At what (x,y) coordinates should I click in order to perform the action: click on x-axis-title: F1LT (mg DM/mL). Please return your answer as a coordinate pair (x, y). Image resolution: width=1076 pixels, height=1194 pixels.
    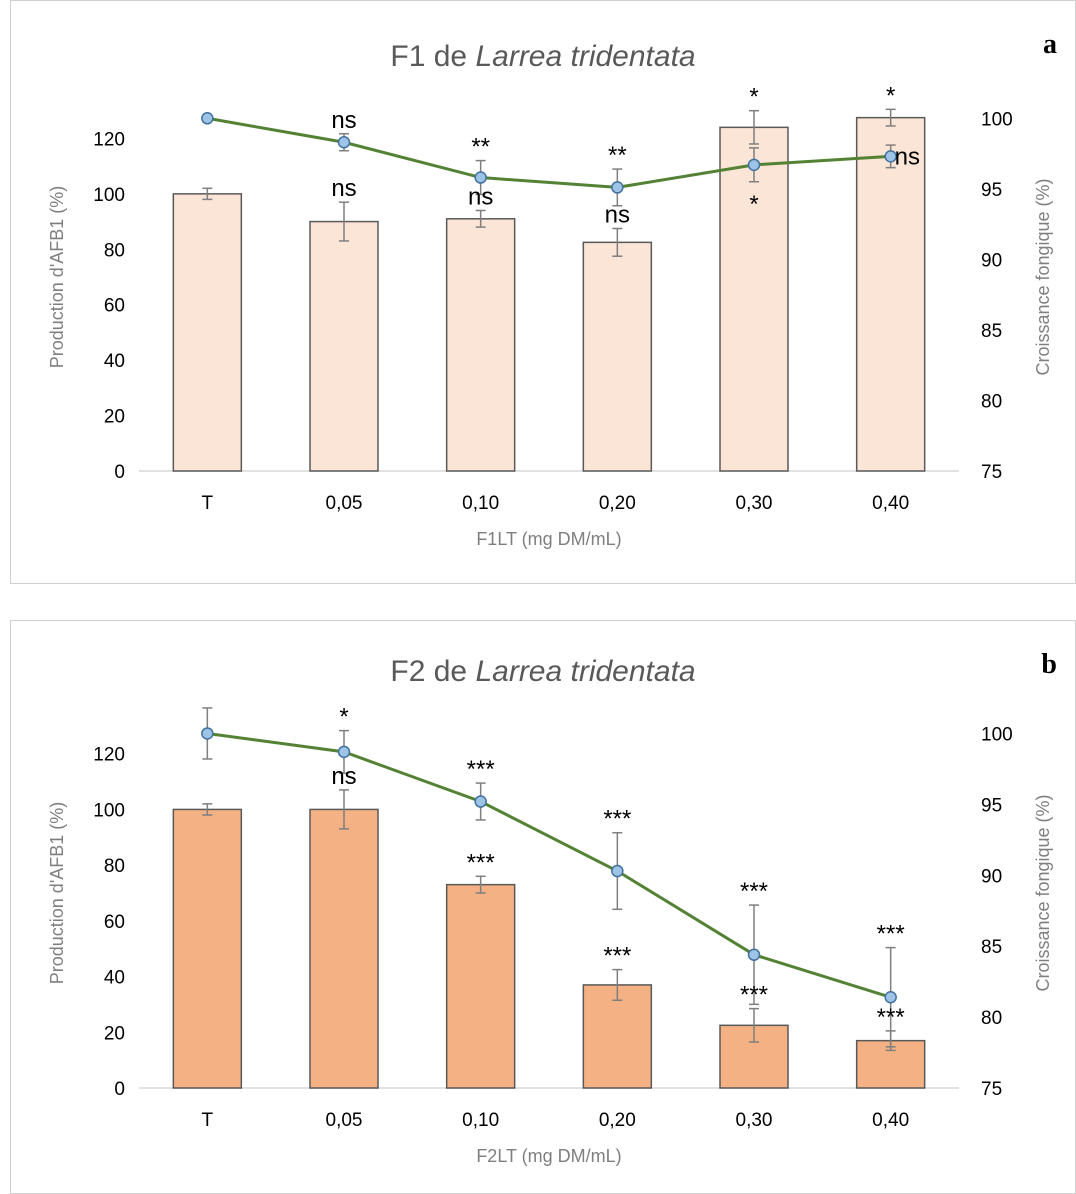
    Looking at the image, I should click on (548, 539).